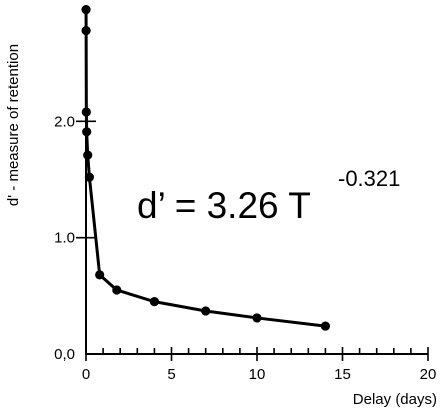 The height and width of the screenshot is (411, 441). Describe the element at coordinates (224, 205) in the screenshot. I see `equation-label: d’ = 3.26 T` at that location.